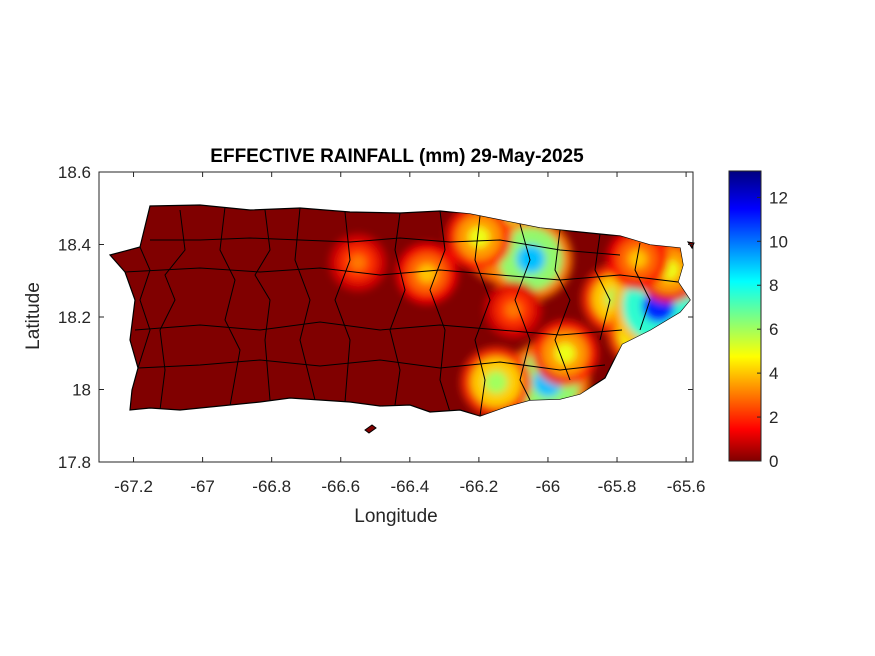 The image size is (875, 656). I want to click on colorbar-ticks: 0 2 4 6 8 10 12, so click(772, 329).